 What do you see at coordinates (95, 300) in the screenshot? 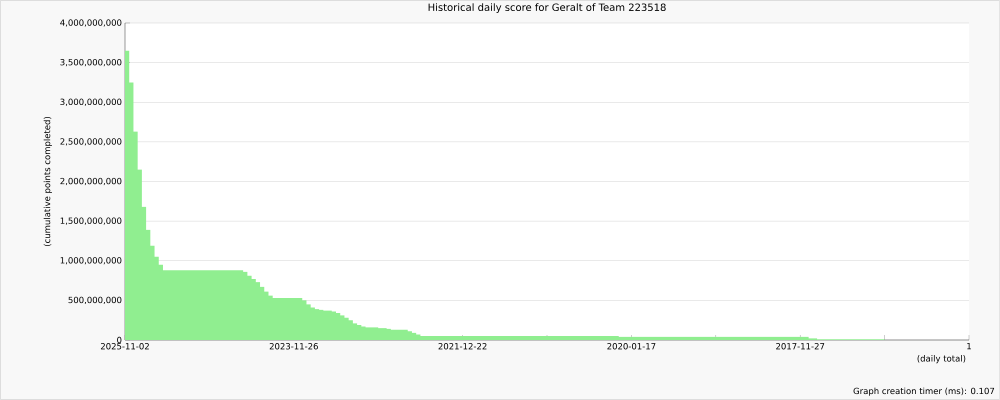
I see `y-tick-label: 500,000,000` at bounding box center [95, 300].